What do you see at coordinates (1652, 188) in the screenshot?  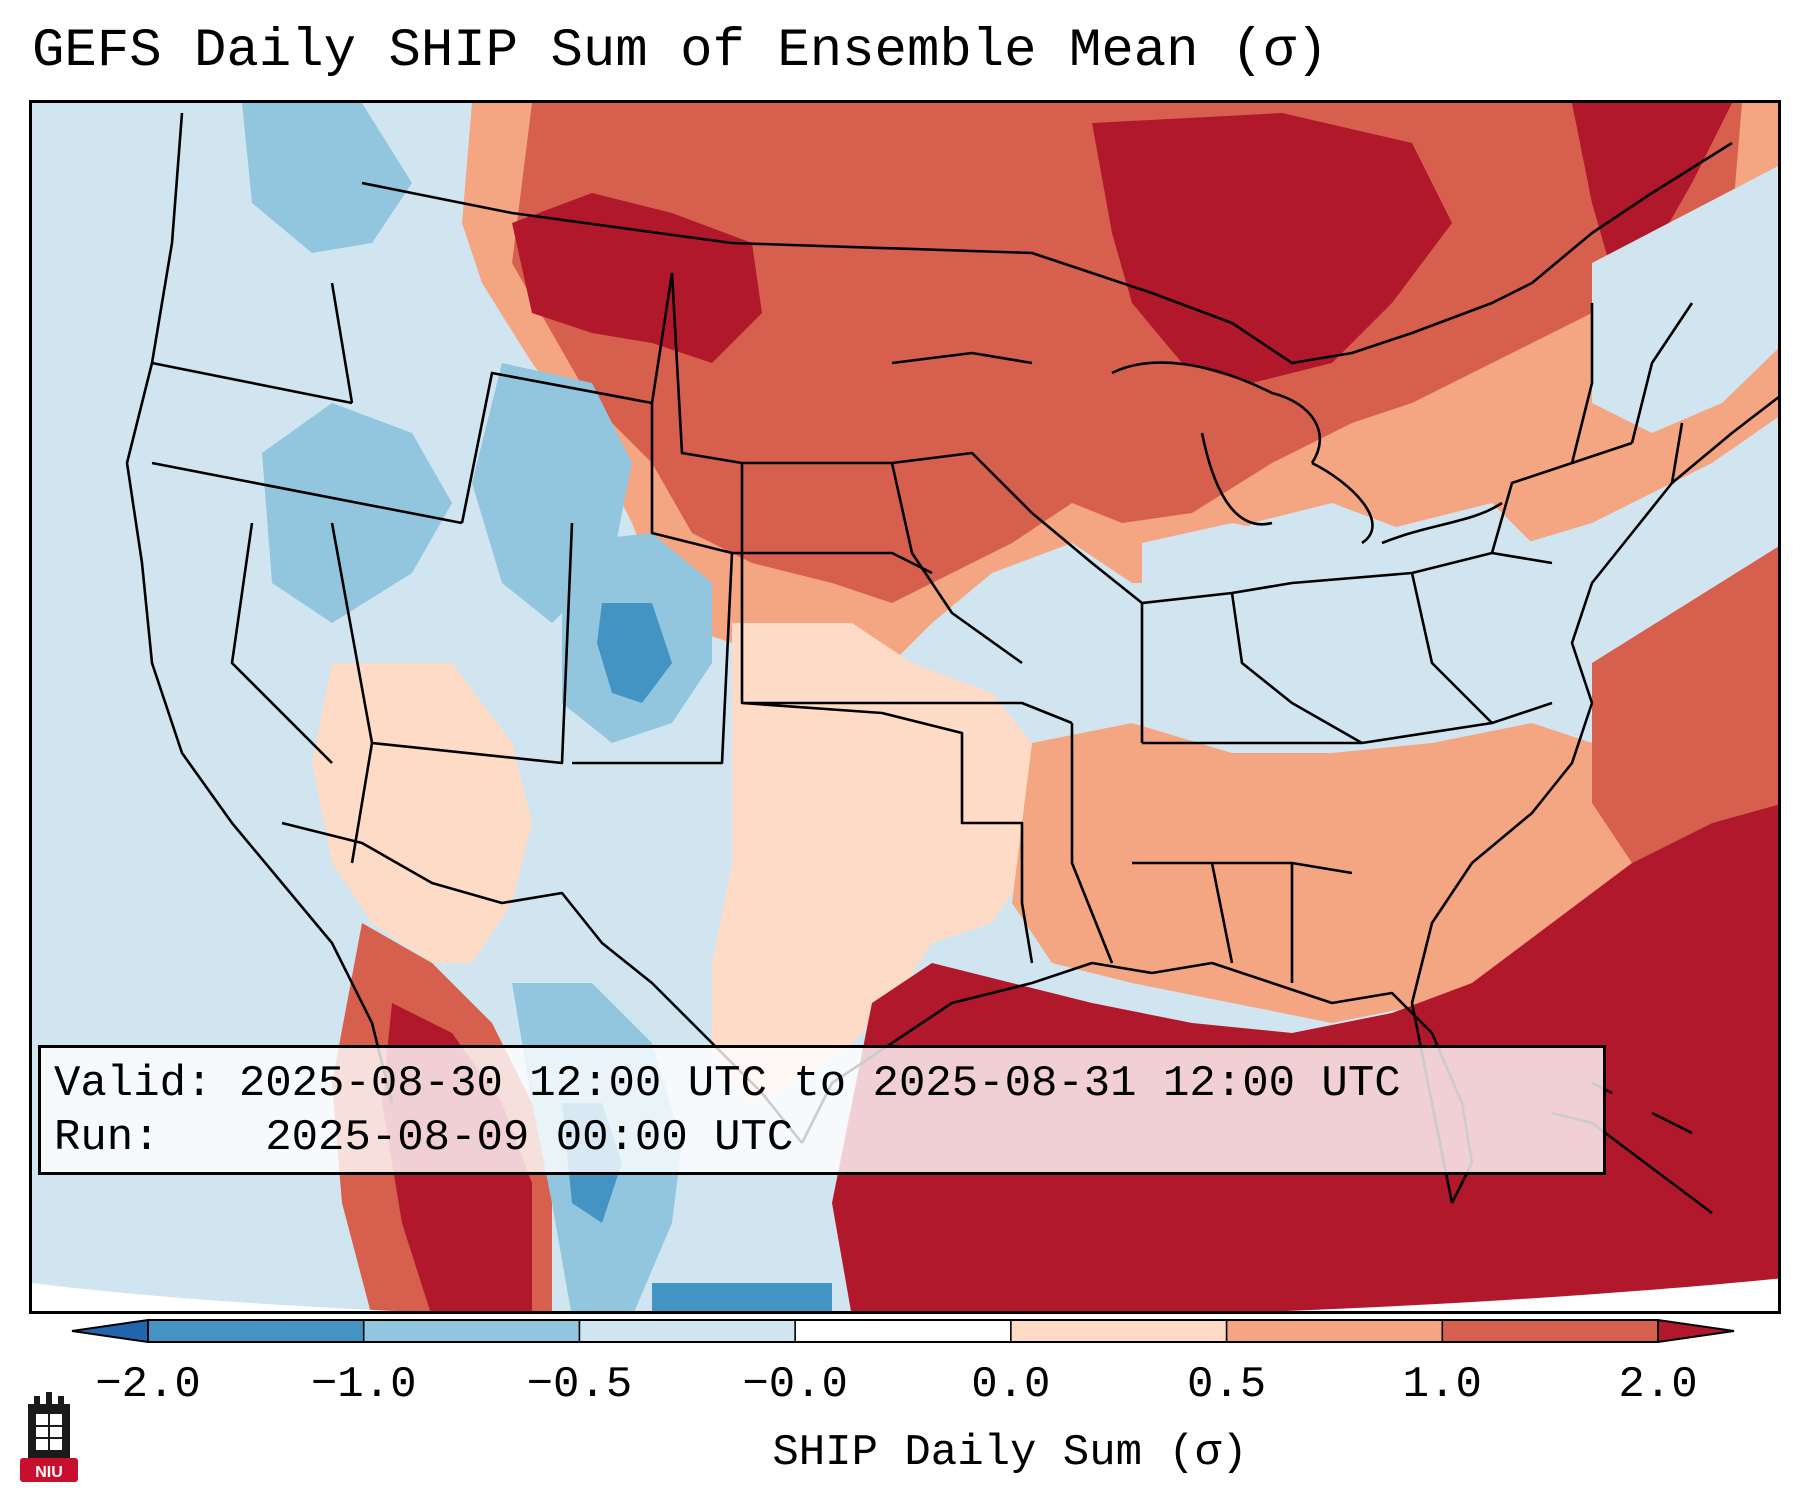 I see `anomaly-region-northeast-extreme` at bounding box center [1652, 188].